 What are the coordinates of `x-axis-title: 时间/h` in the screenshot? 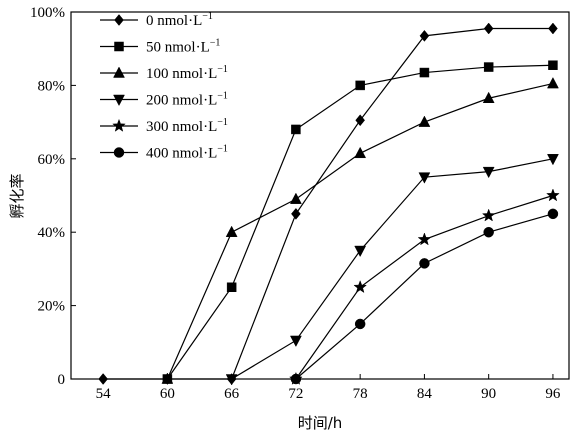 It's located at (320, 423).